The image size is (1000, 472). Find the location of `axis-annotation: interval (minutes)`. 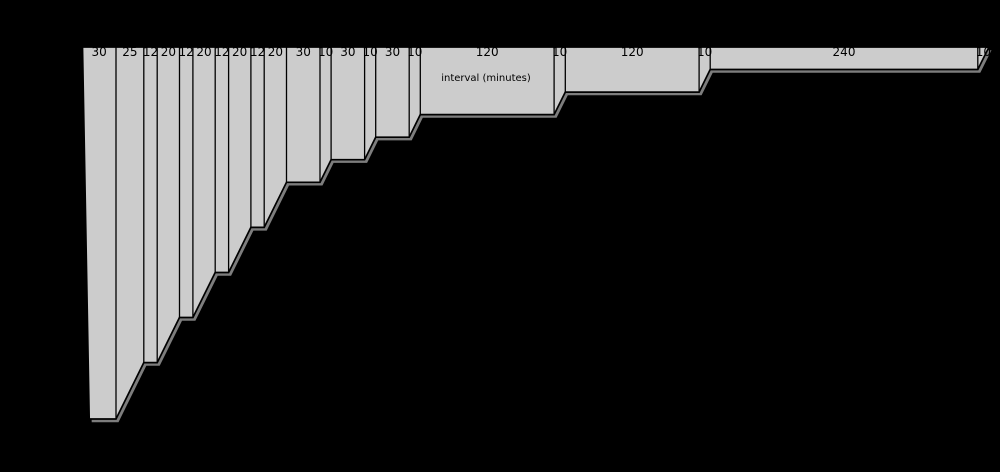

axis-annotation: interval (minutes) is located at coordinates (486, 78).